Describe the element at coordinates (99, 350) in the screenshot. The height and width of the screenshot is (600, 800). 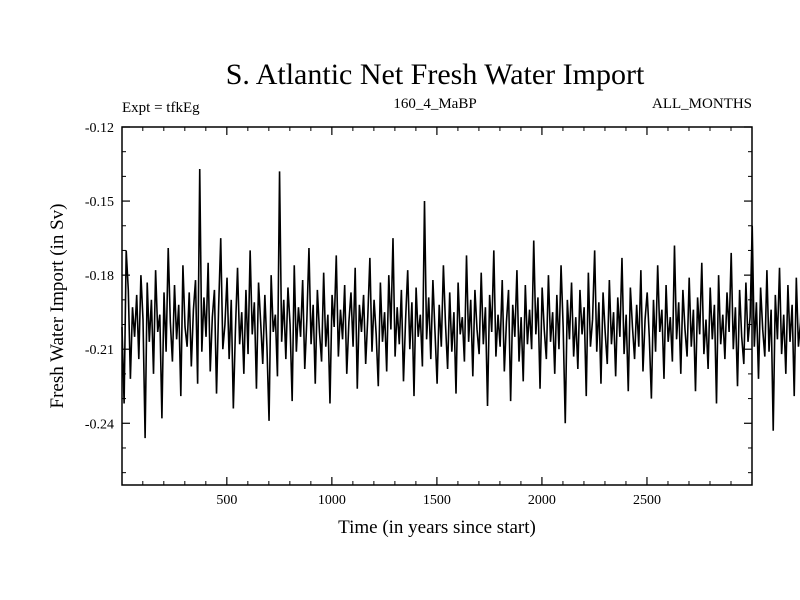
I see `y-tick-label: -0.21` at that location.